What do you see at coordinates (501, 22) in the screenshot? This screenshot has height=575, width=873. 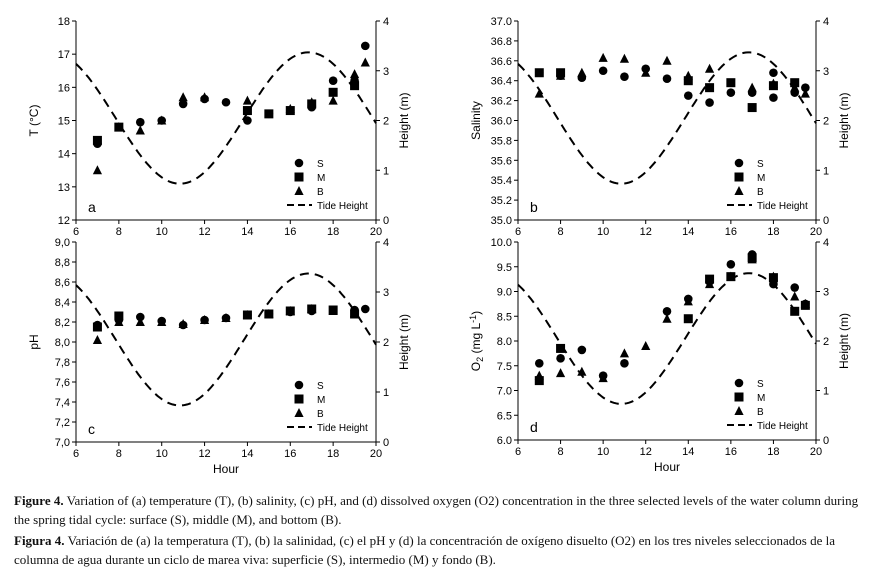 I see `y-tick-label: 37.0` at bounding box center [501, 22].